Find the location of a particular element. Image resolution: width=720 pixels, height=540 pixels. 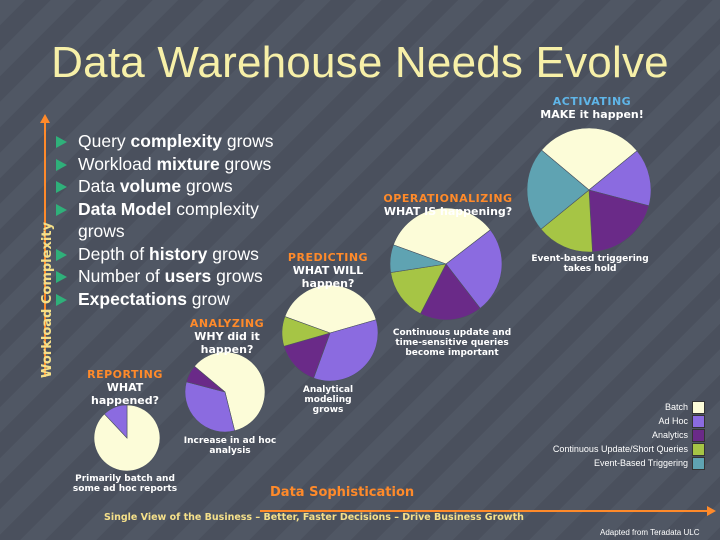

stage-name: OPERATIONALIZING is located at coordinates (448, 198).